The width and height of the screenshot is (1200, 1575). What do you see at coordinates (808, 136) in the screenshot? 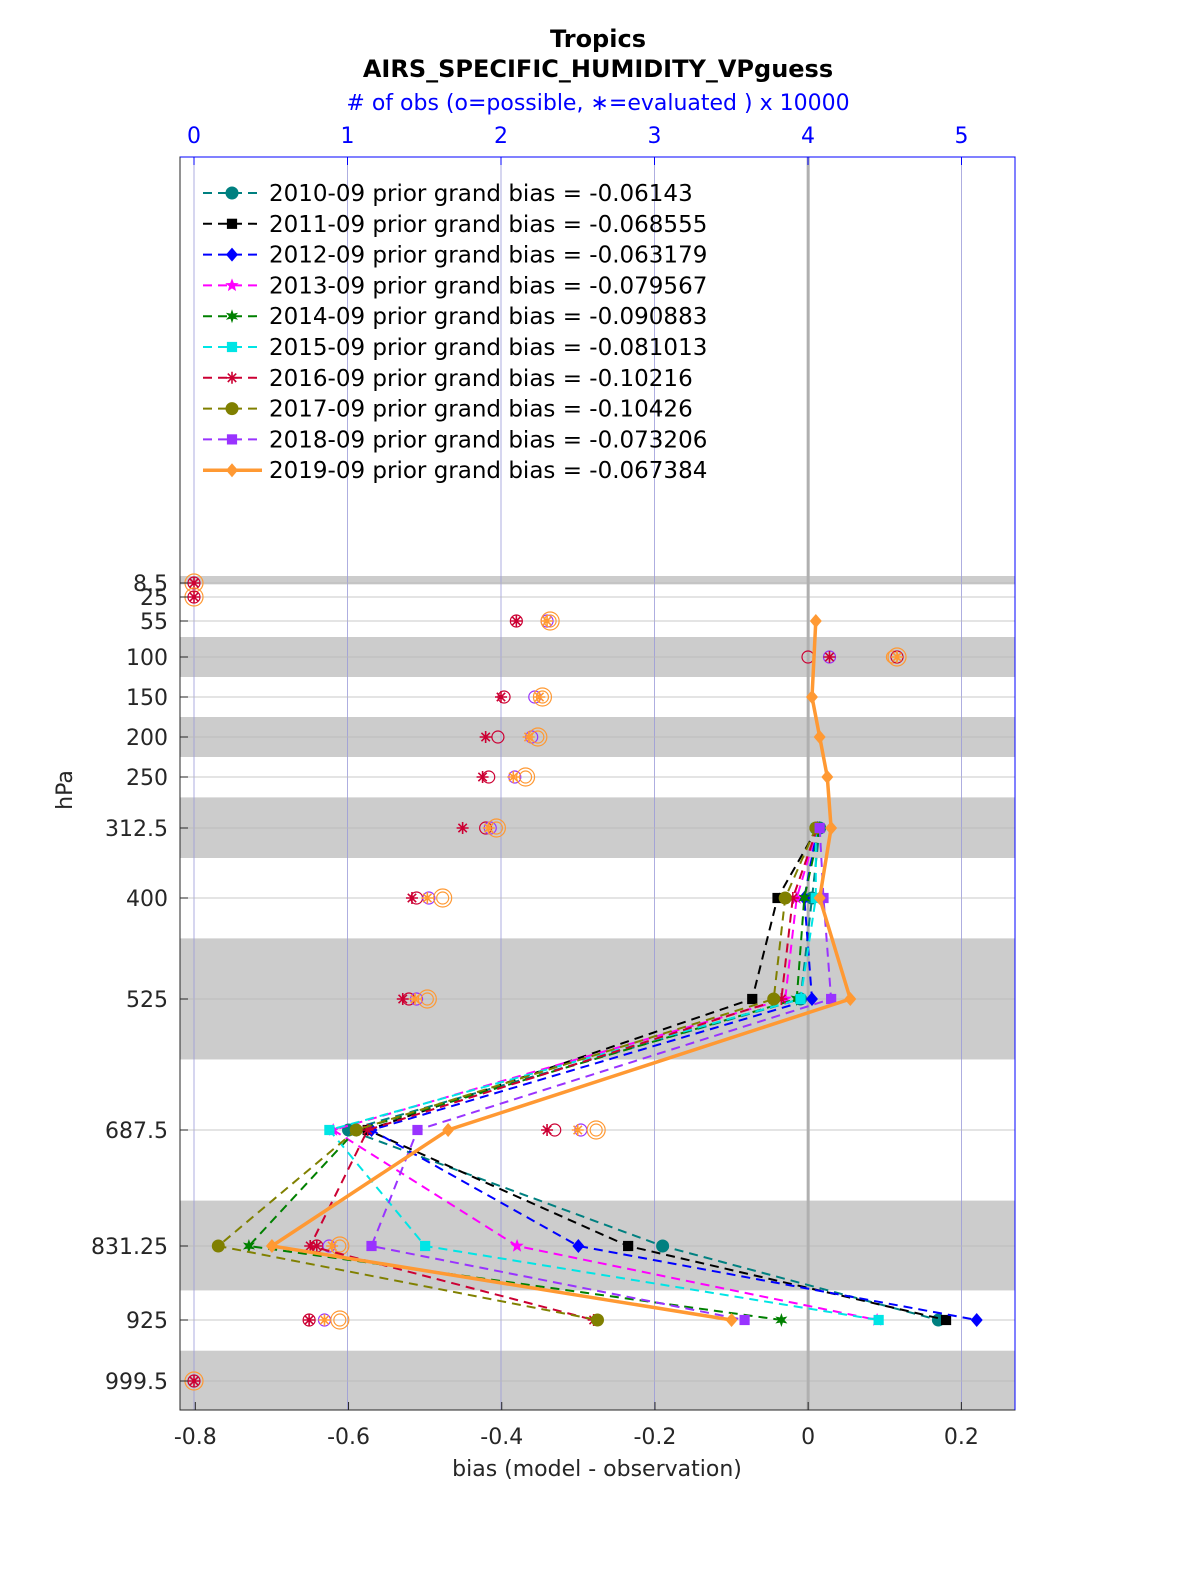
I see `top-tick-label: 4` at bounding box center [808, 136].